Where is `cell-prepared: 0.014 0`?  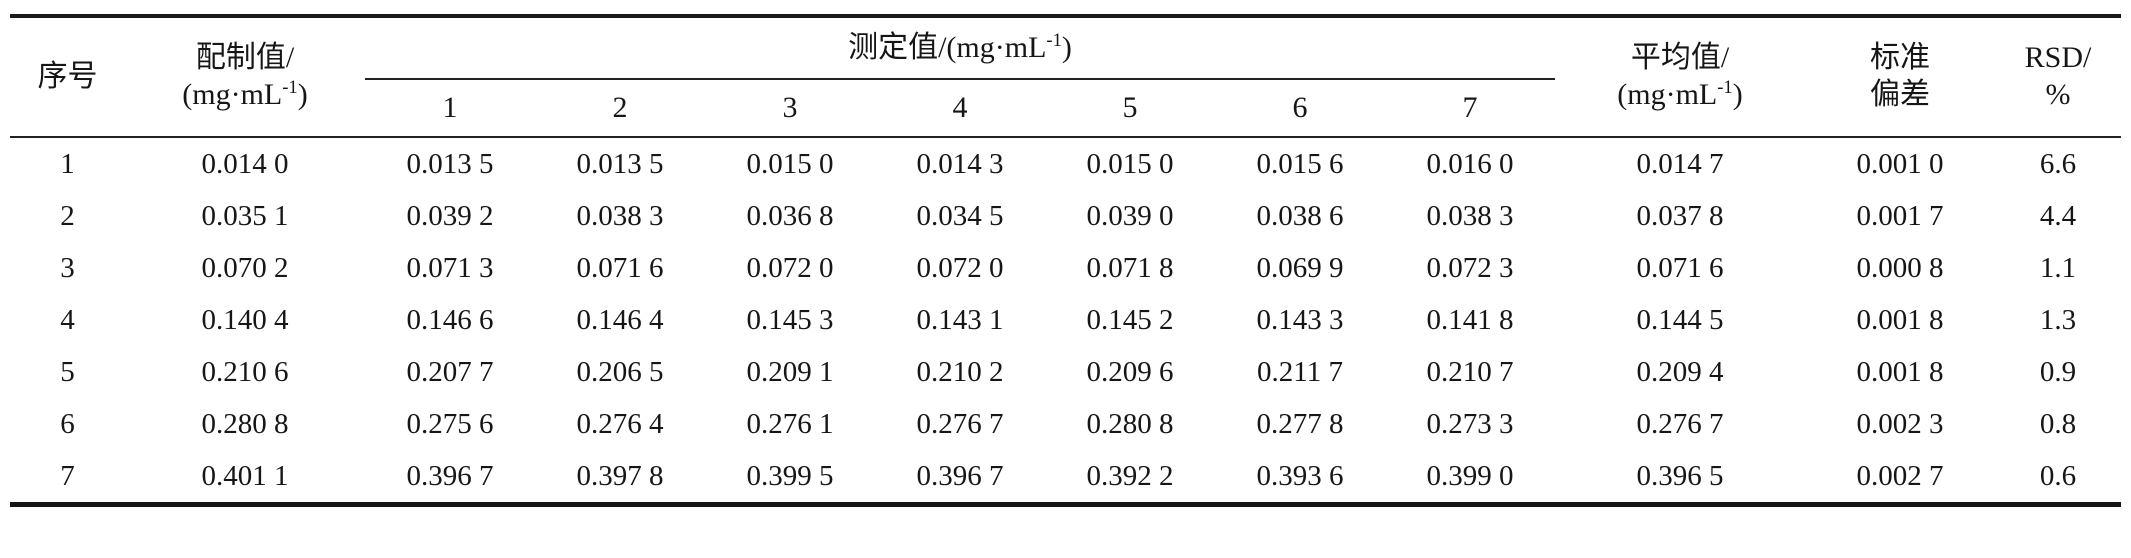 cell-prepared: 0.014 0 is located at coordinates (245, 163).